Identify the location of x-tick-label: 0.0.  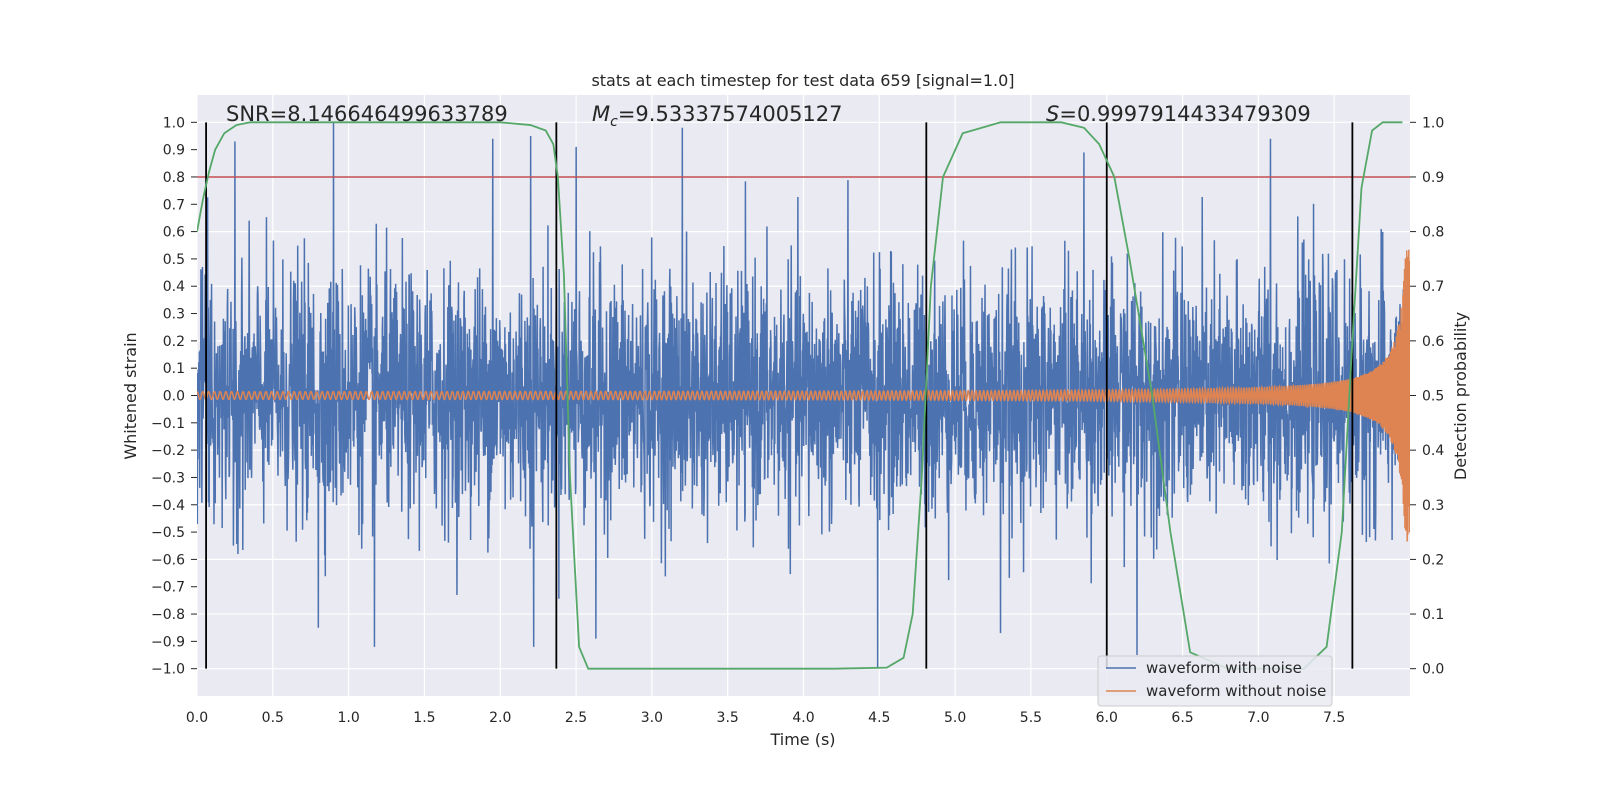
(197, 718).